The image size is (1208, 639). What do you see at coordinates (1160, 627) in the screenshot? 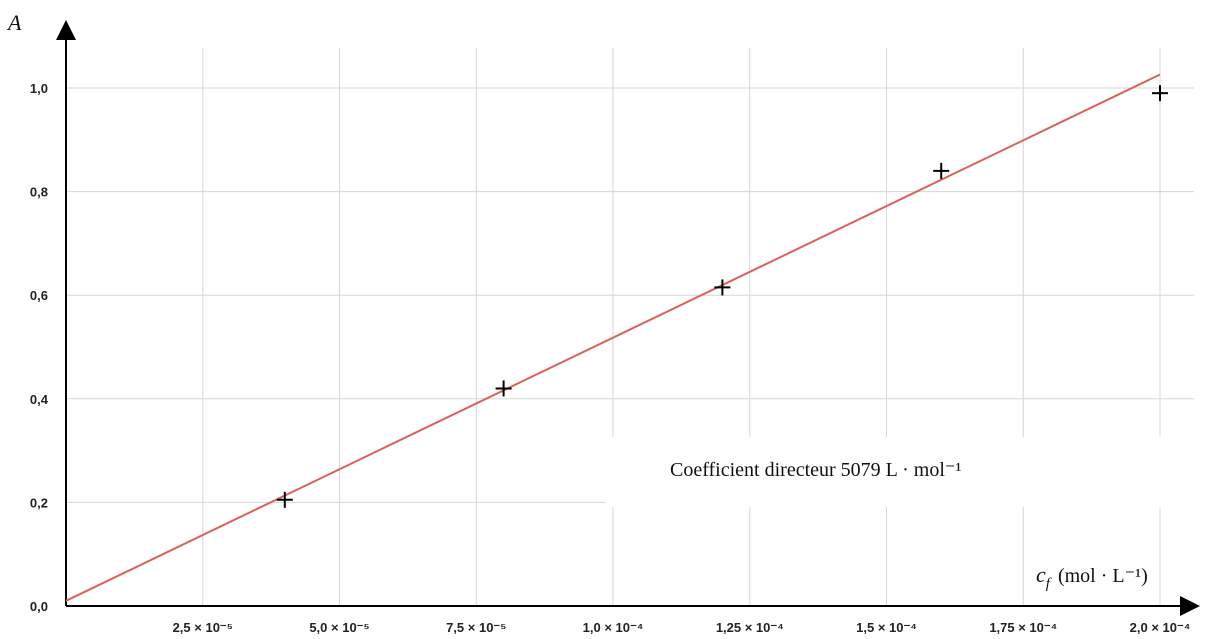
I see `x-tick-label: 2,0 × 10⁻⁴` at bounding box center [1160, 627].